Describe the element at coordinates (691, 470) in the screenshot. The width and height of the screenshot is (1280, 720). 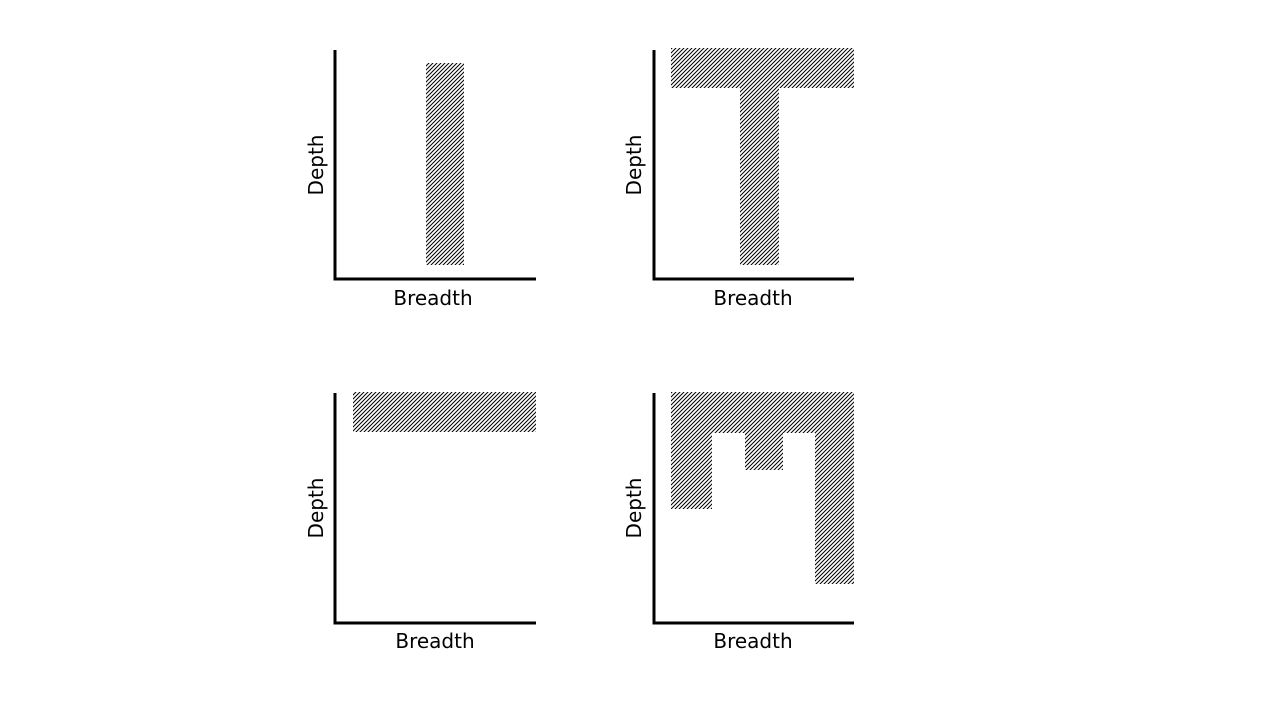
I see `hatched-column-left` at that location.